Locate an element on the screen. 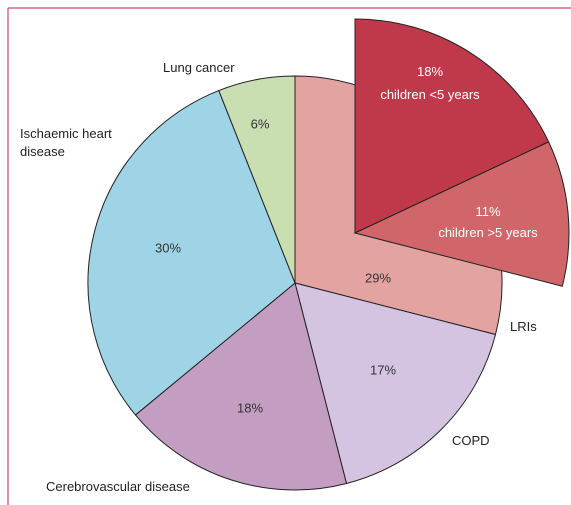  slice-value-label: 6% is located at coordinates (260, 124).